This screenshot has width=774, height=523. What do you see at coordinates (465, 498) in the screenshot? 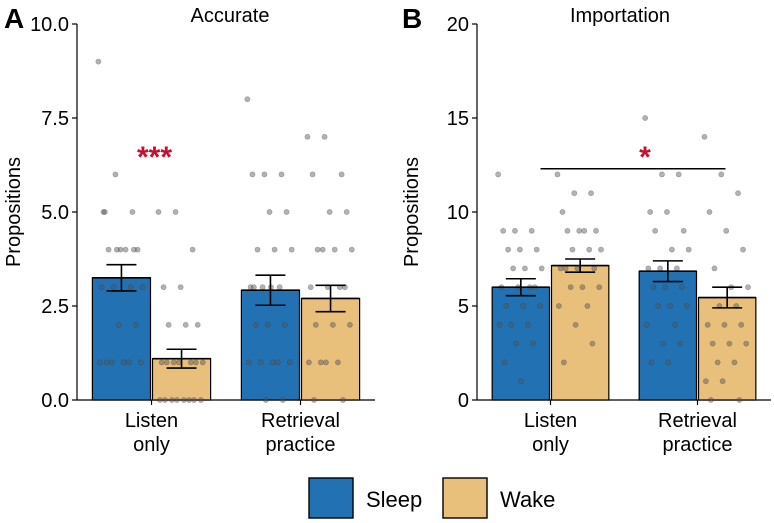
I see `legend-swatch-wake` at bounding box center [465, 498].